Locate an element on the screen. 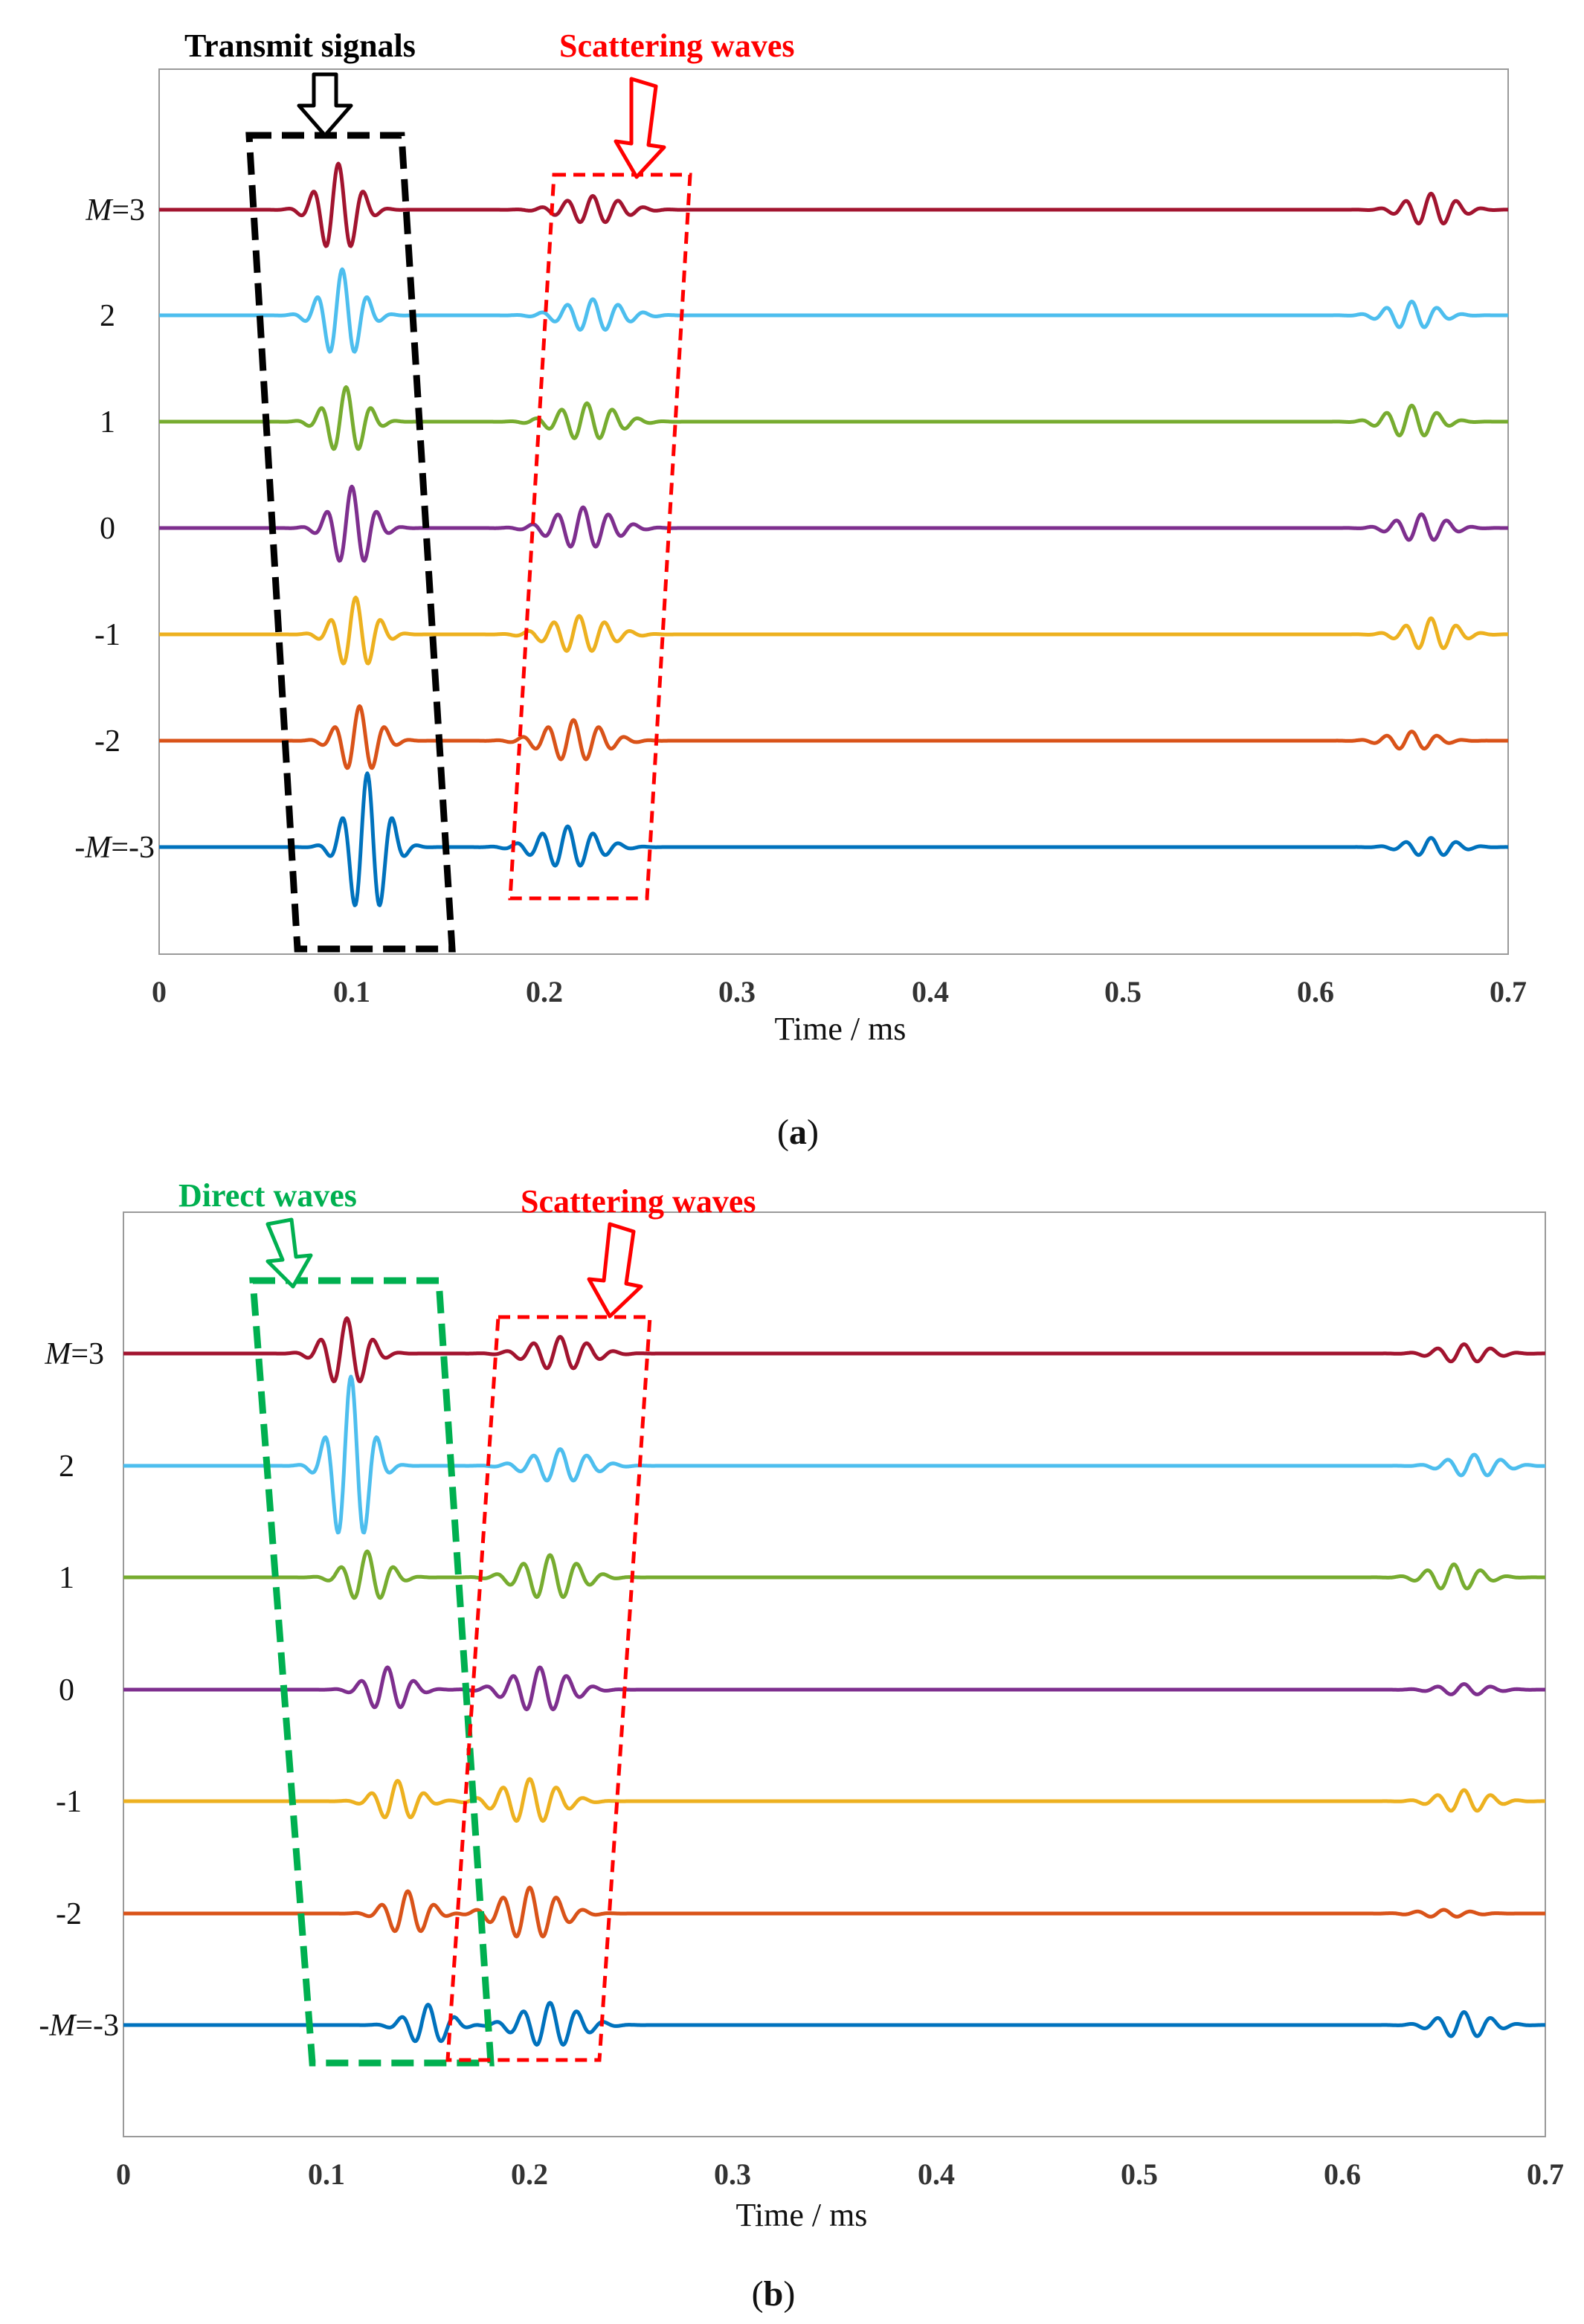 The height and width of the screenshot is (2324, 1584). direct-label: Direct waves is located at coordinates (267, 1195).